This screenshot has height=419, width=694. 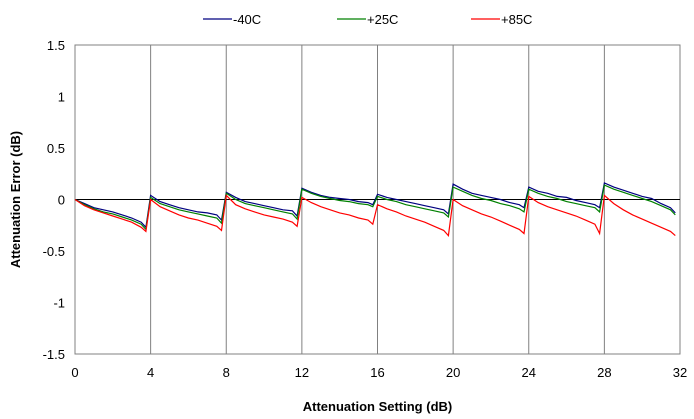 I want to click on legend: -40C +25C +85C, so click(x=367, y=19).